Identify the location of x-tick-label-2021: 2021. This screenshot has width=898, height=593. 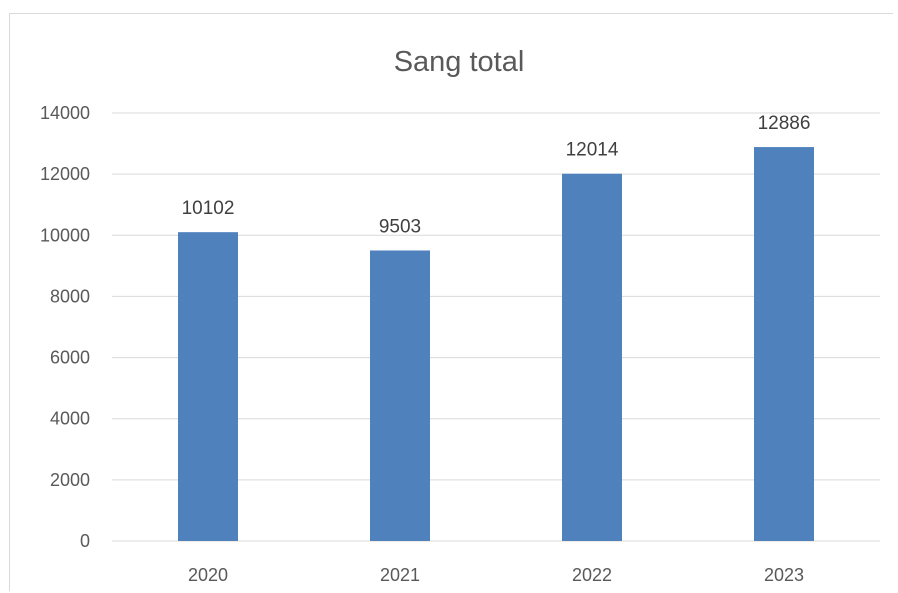
(400, 575).